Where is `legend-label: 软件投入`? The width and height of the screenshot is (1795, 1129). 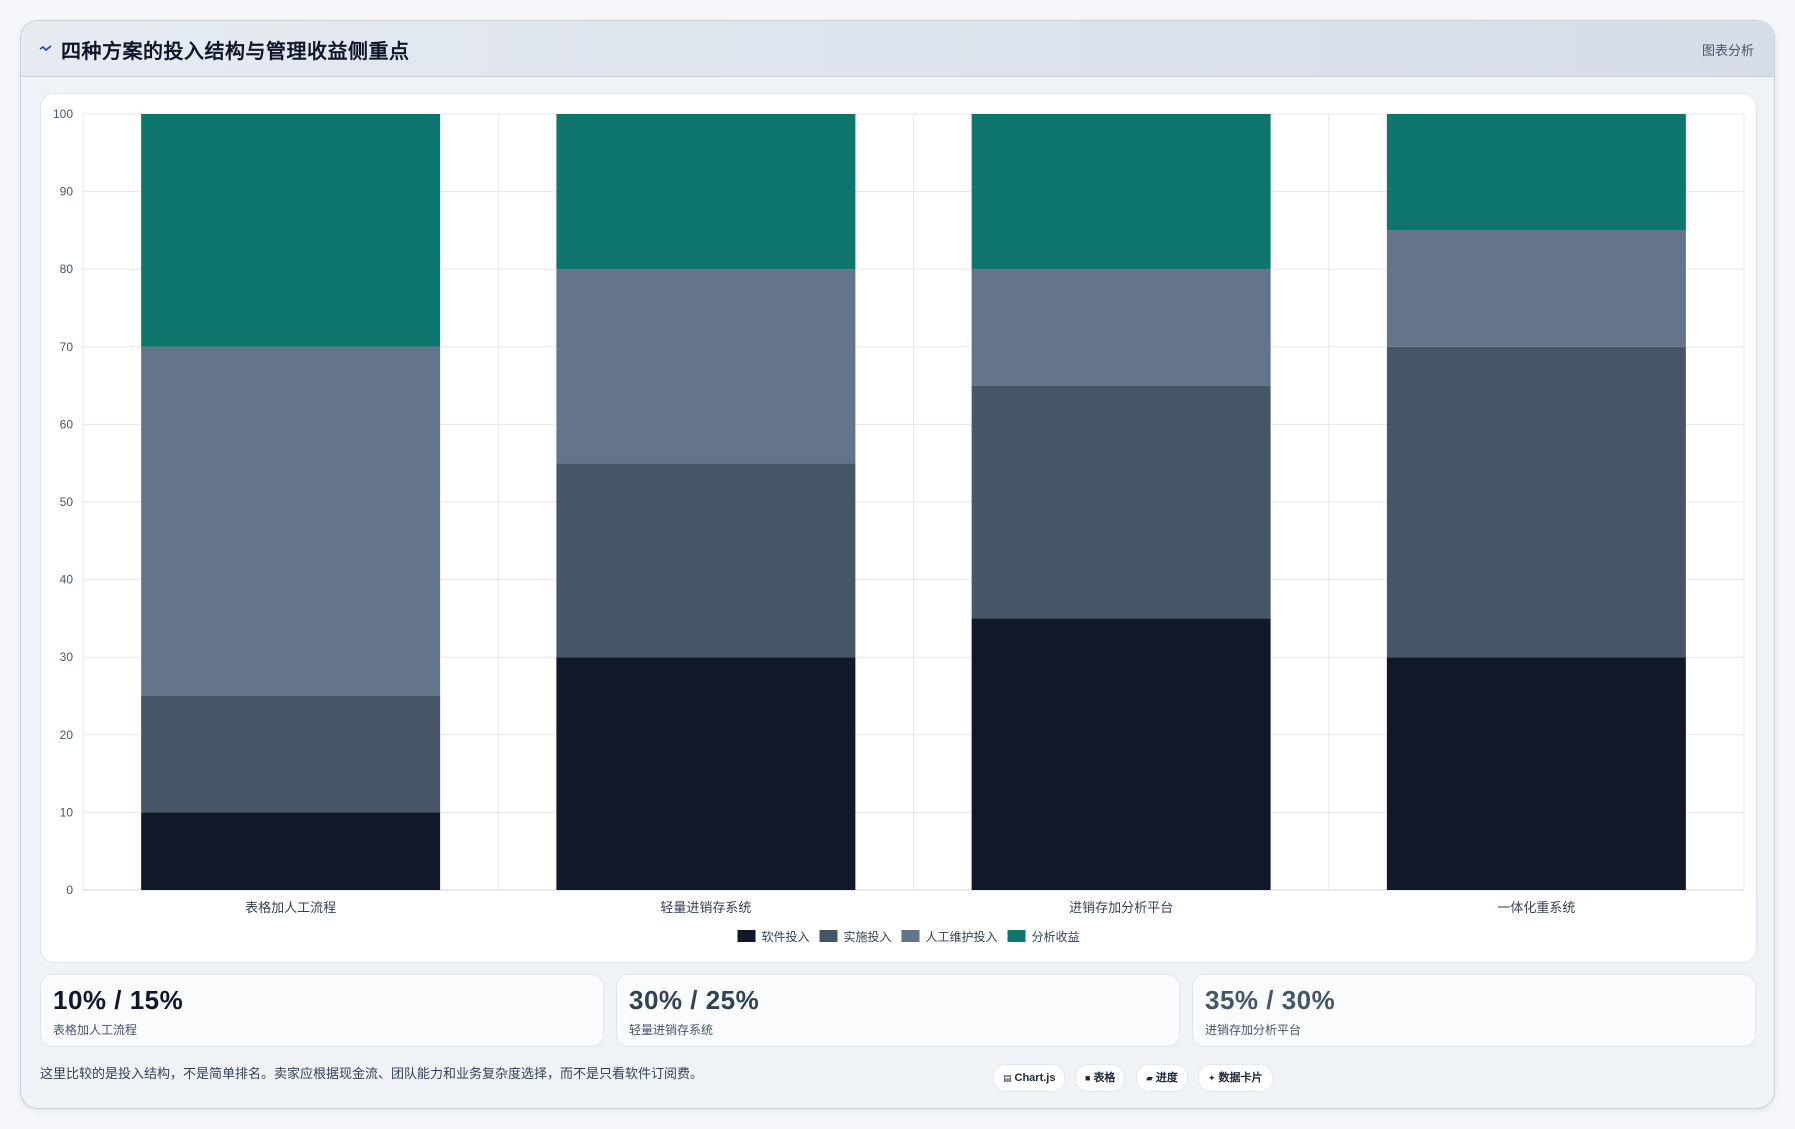 legend-label: 软件投入 is located at coordinates (786, 936).